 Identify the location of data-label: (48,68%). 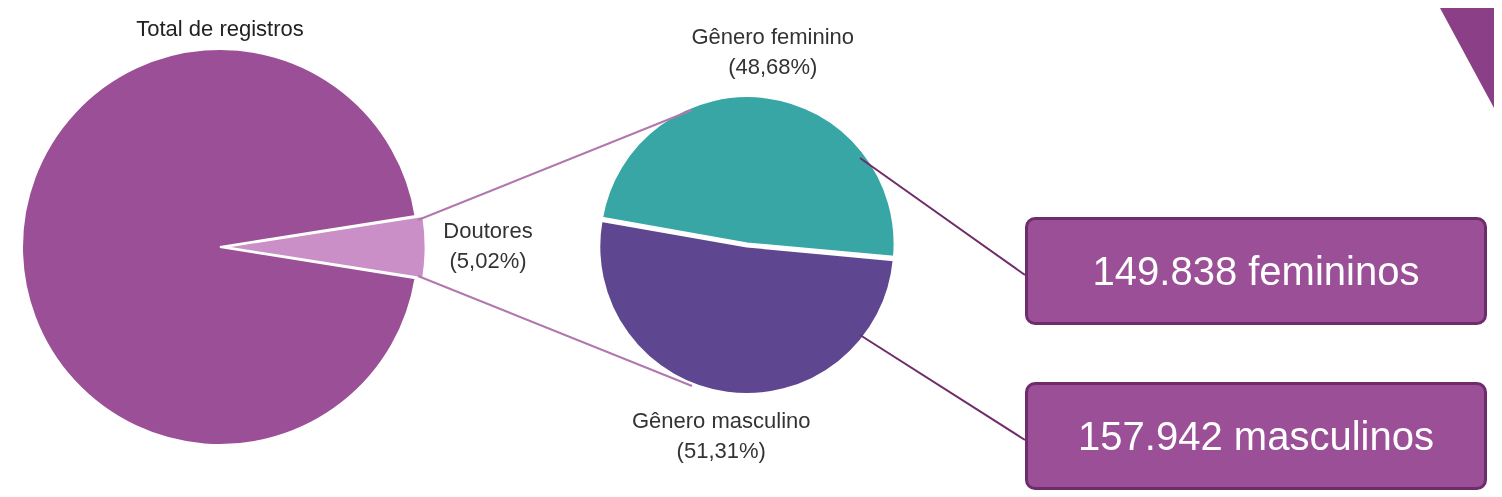
(773, 66).